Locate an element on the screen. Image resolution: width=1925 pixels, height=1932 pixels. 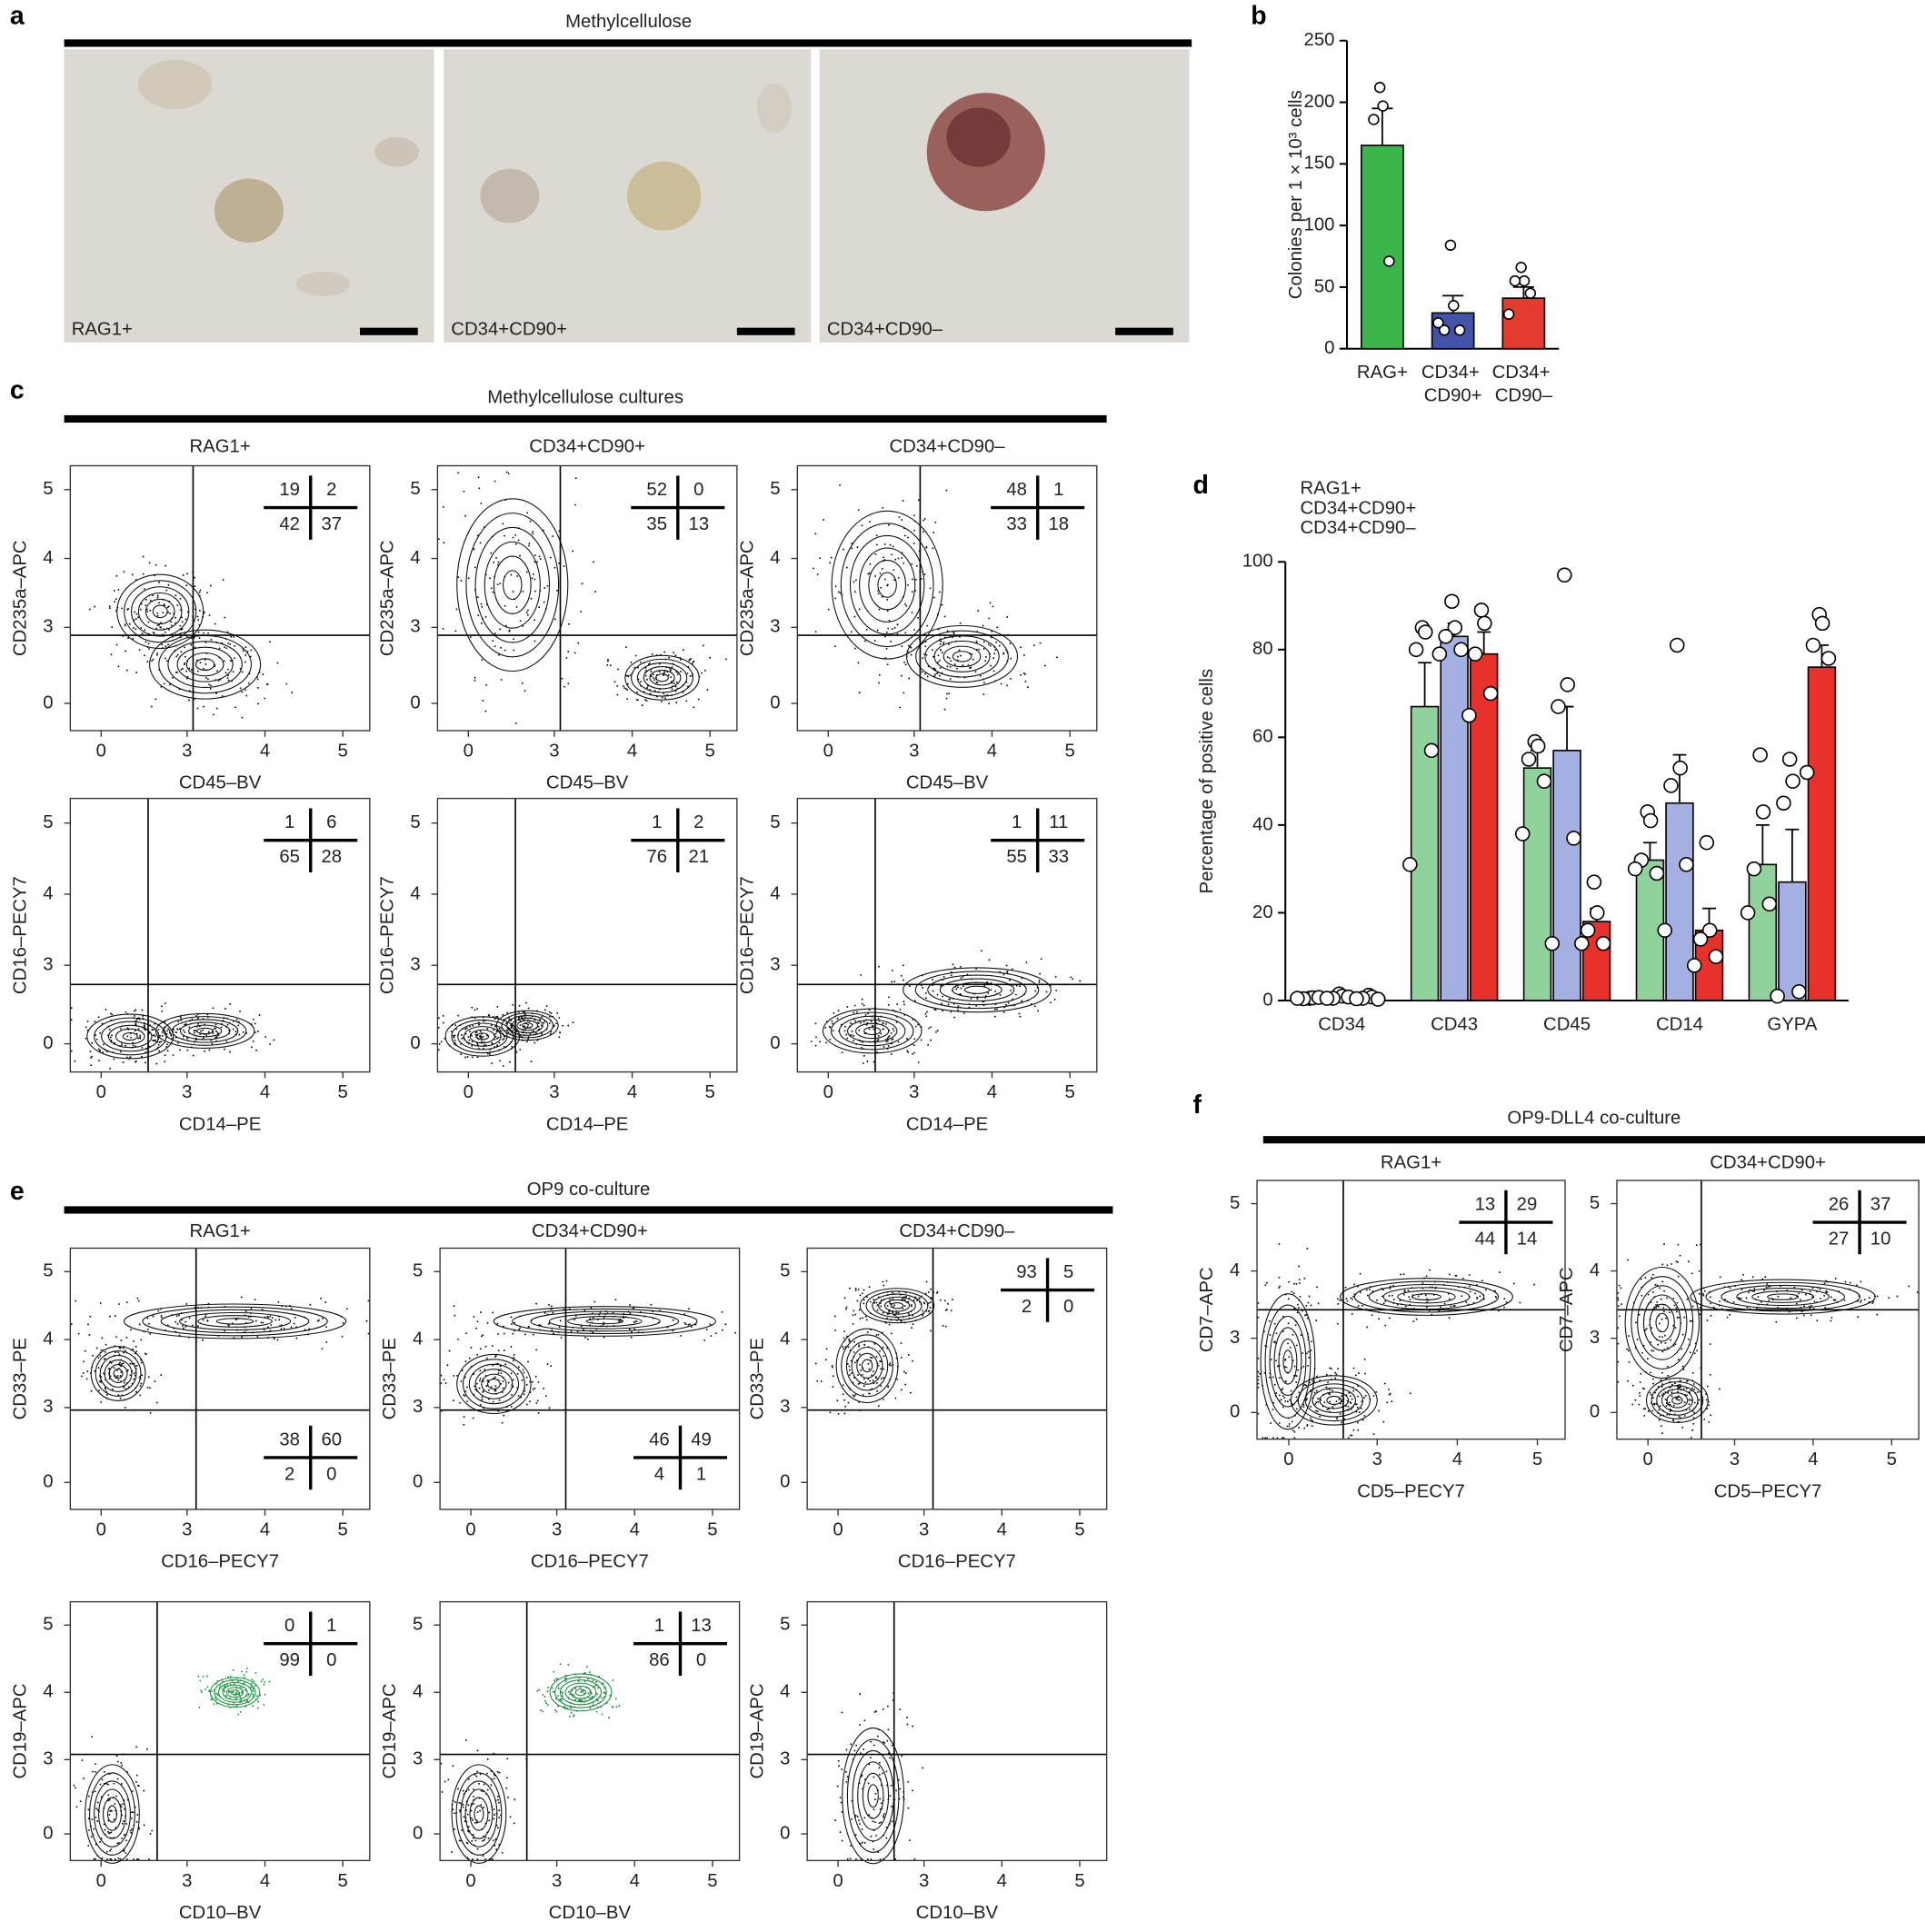
y-tick-label: 5 is located at coordinates (48, 1625).